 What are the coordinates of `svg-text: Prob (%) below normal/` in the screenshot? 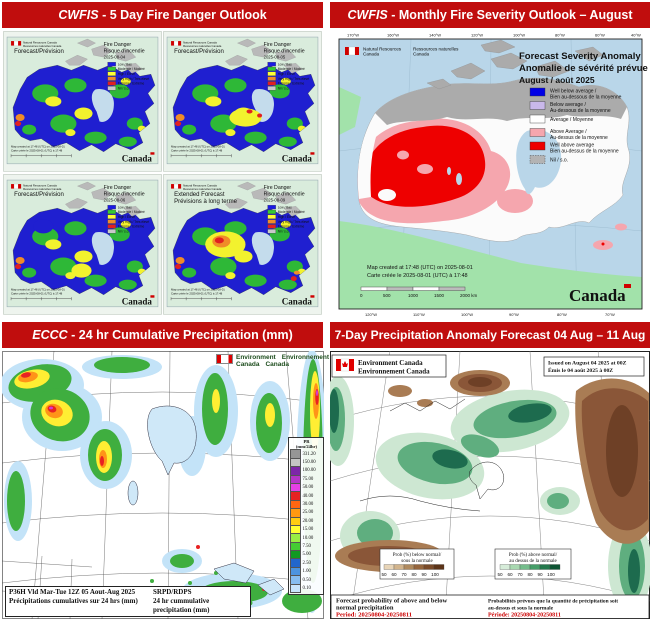 It's located at (417, 555).